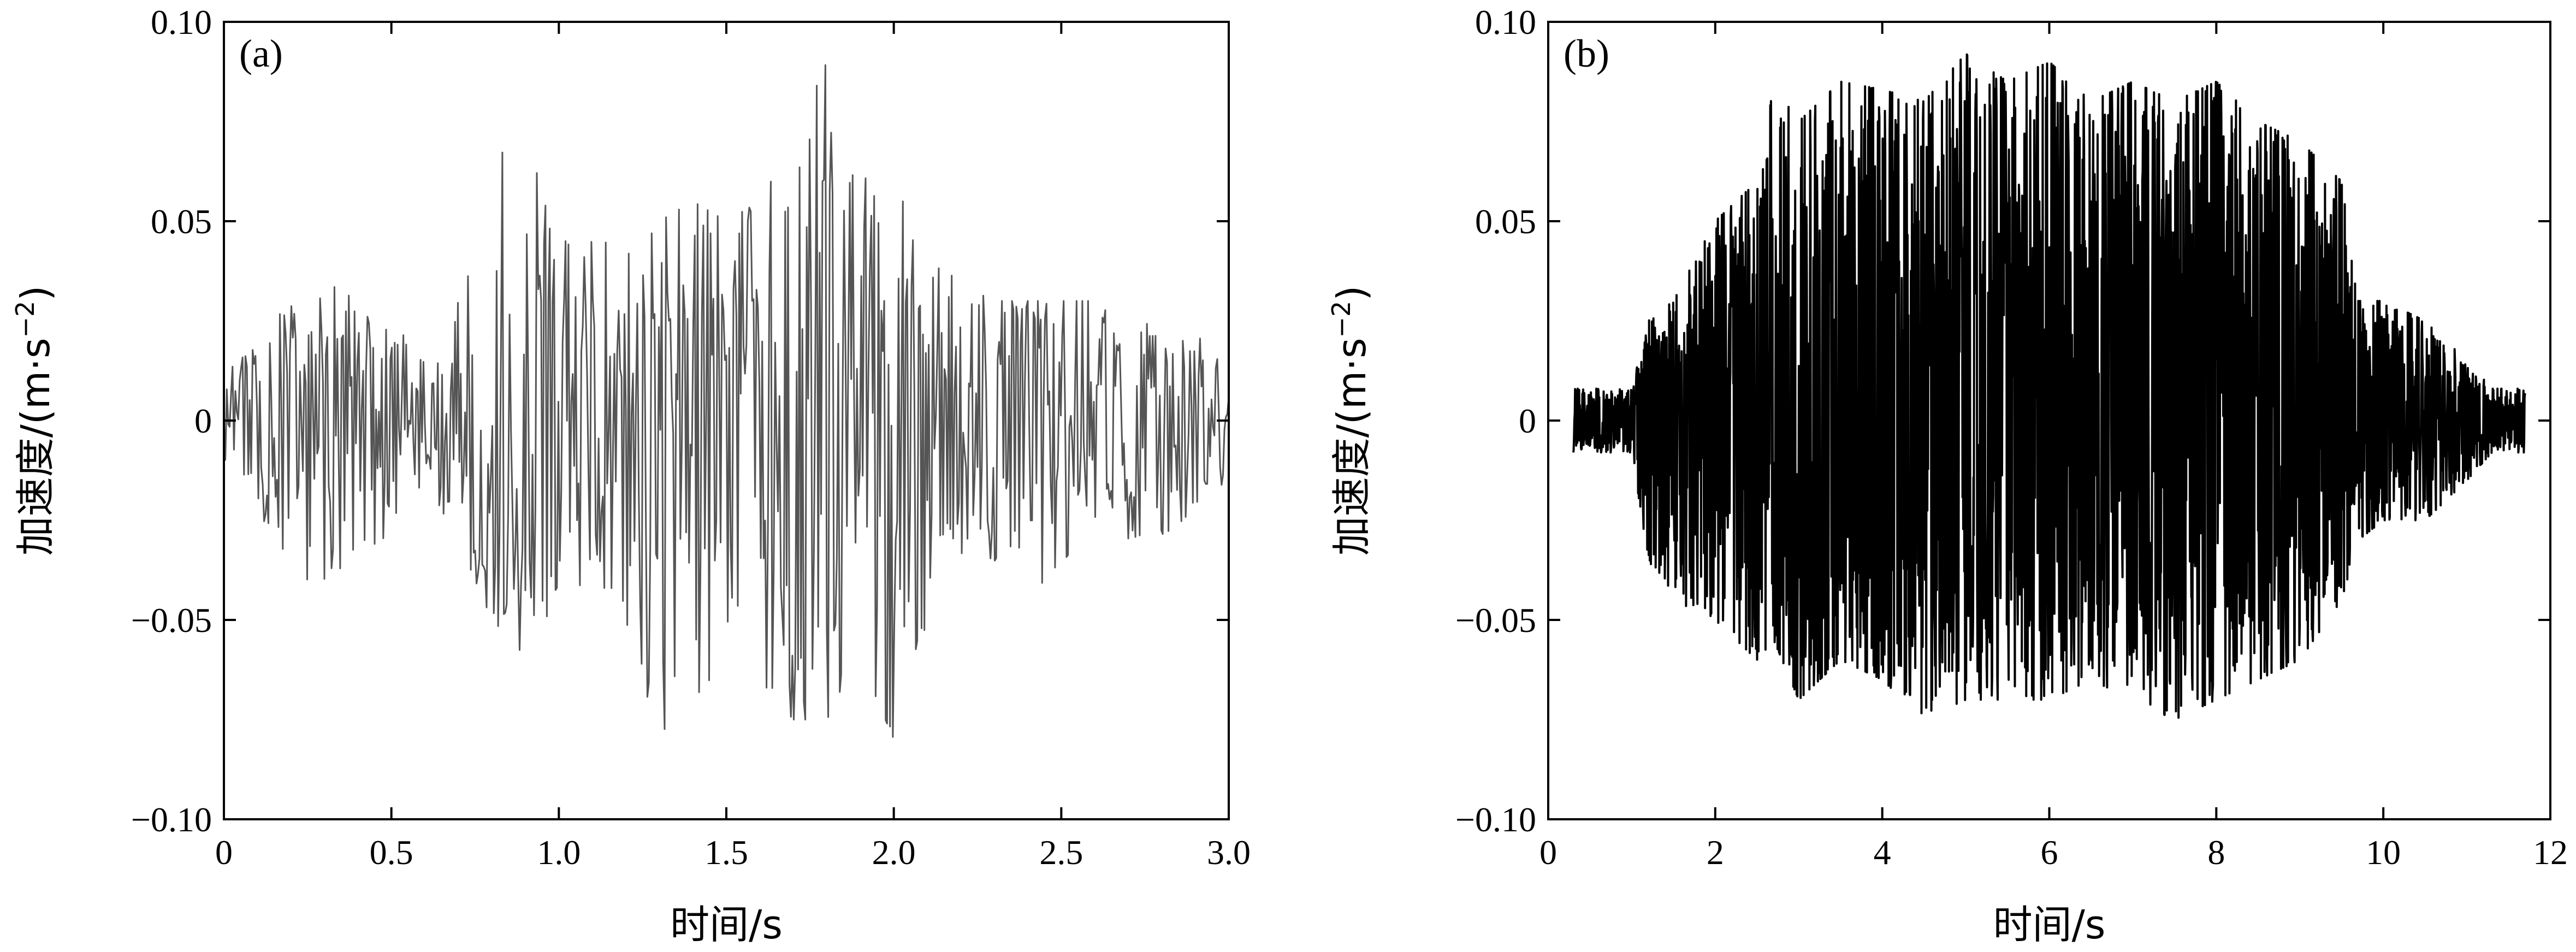  What do you see at coordinates (894, 852) in the screenshot?
I see `x-tick-label-a: 2.0` at bounding box center [894, 852].